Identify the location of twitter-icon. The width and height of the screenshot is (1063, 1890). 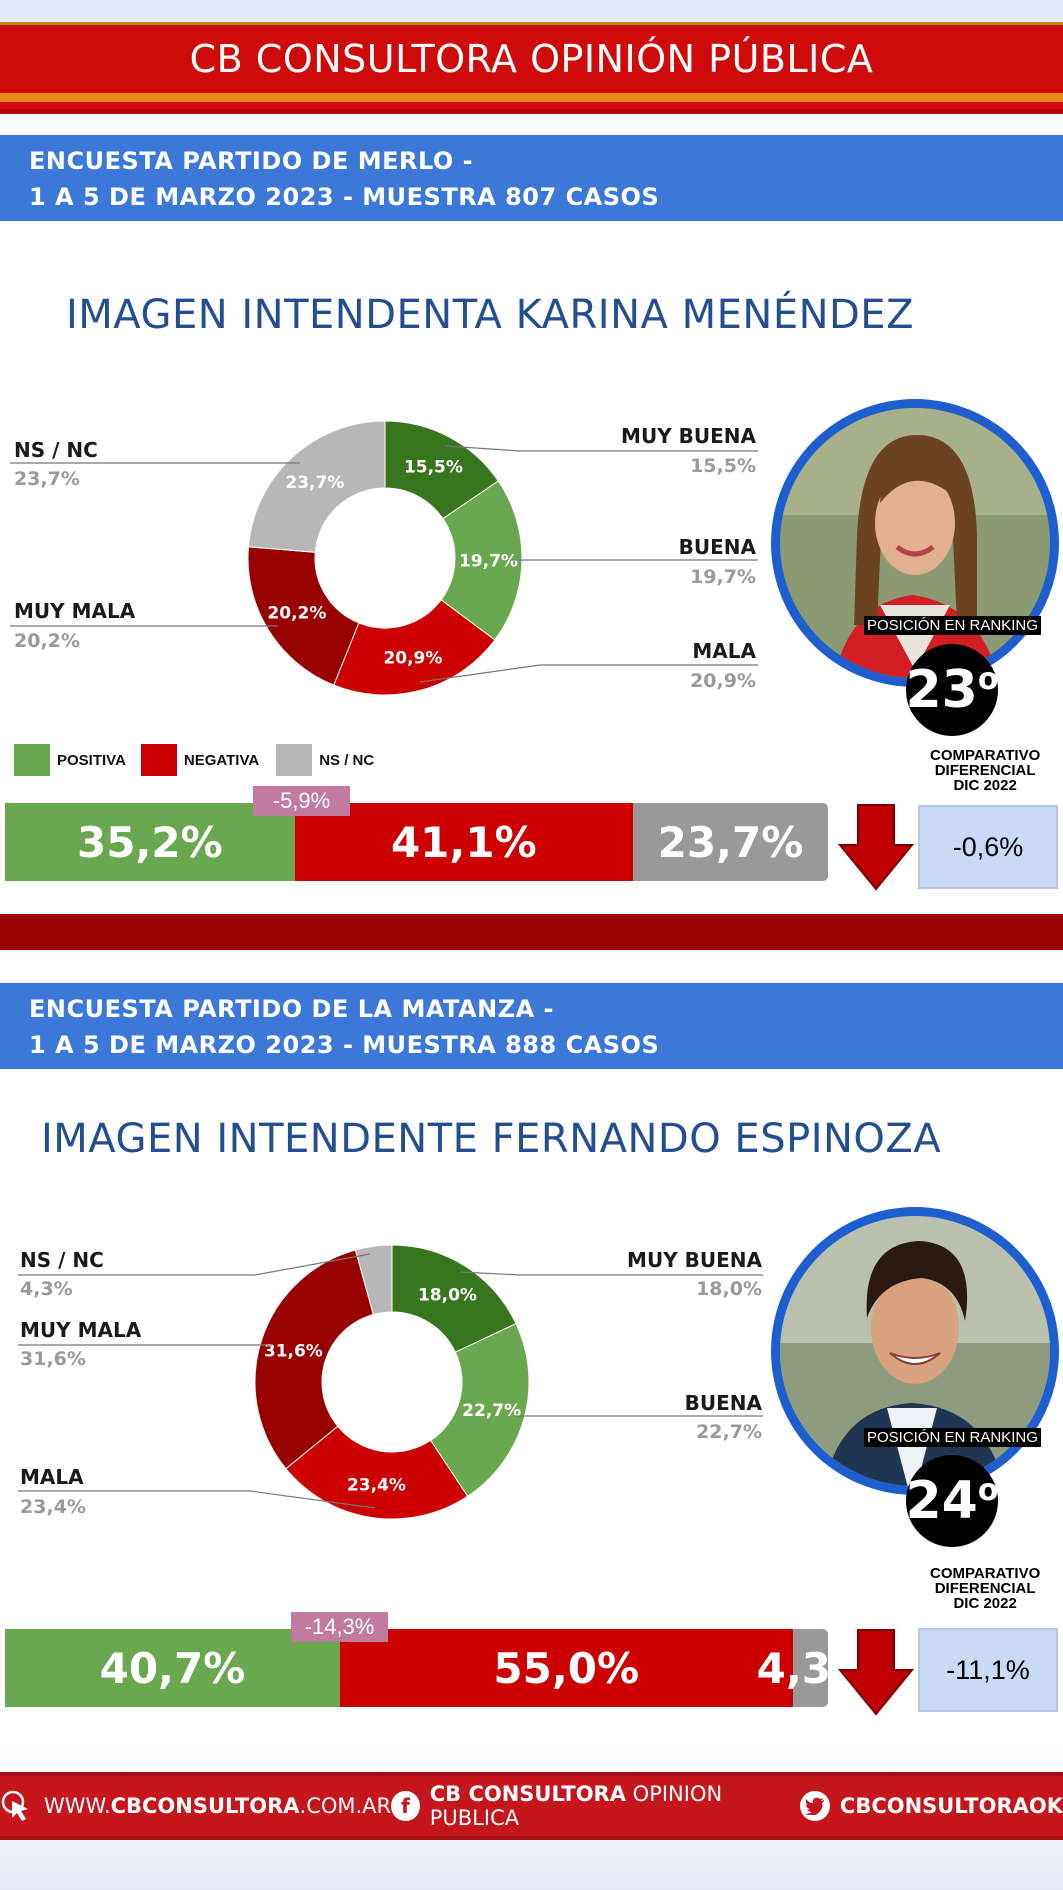
(814, 1806).